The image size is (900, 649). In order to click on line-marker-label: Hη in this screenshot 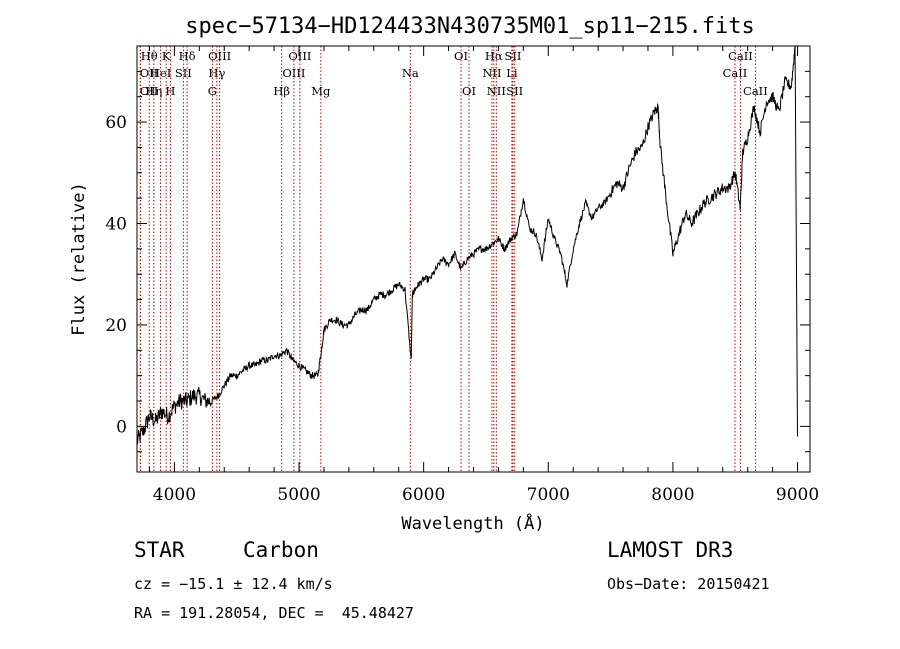, I will do `click(153, 91)`.